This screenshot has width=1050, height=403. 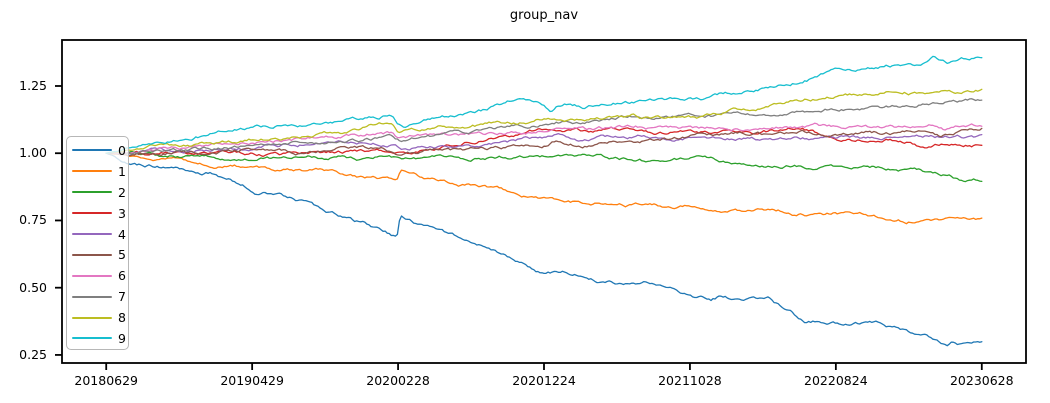 I want to click on x-tick-label: 20211028, so click(x=690, y=380).